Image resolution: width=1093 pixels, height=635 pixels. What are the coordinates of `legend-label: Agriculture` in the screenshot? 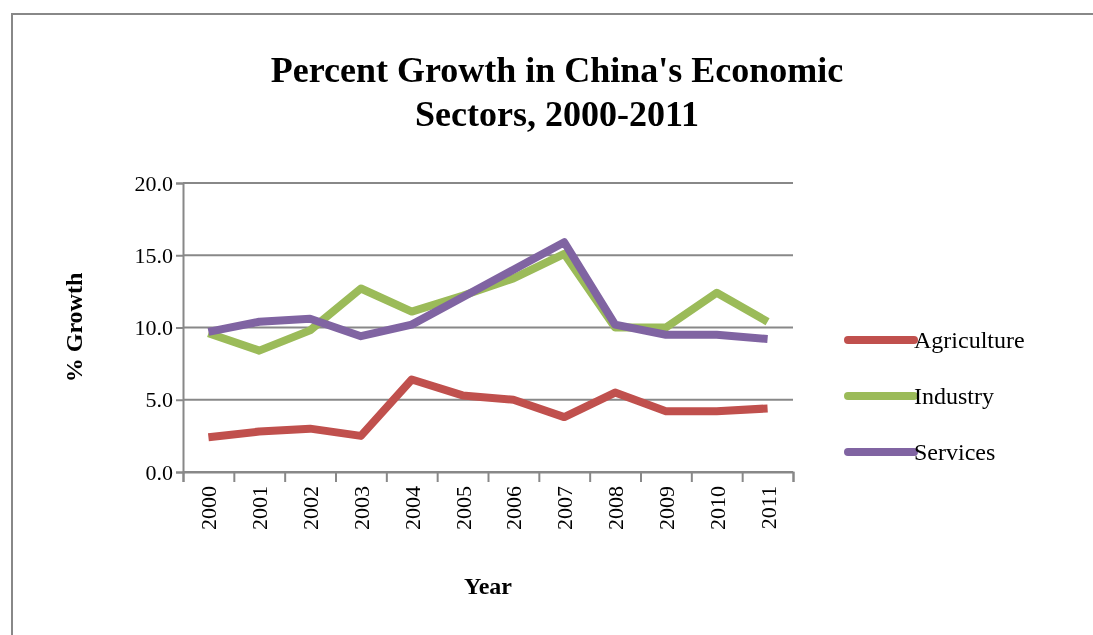 It's located at (969, 340).